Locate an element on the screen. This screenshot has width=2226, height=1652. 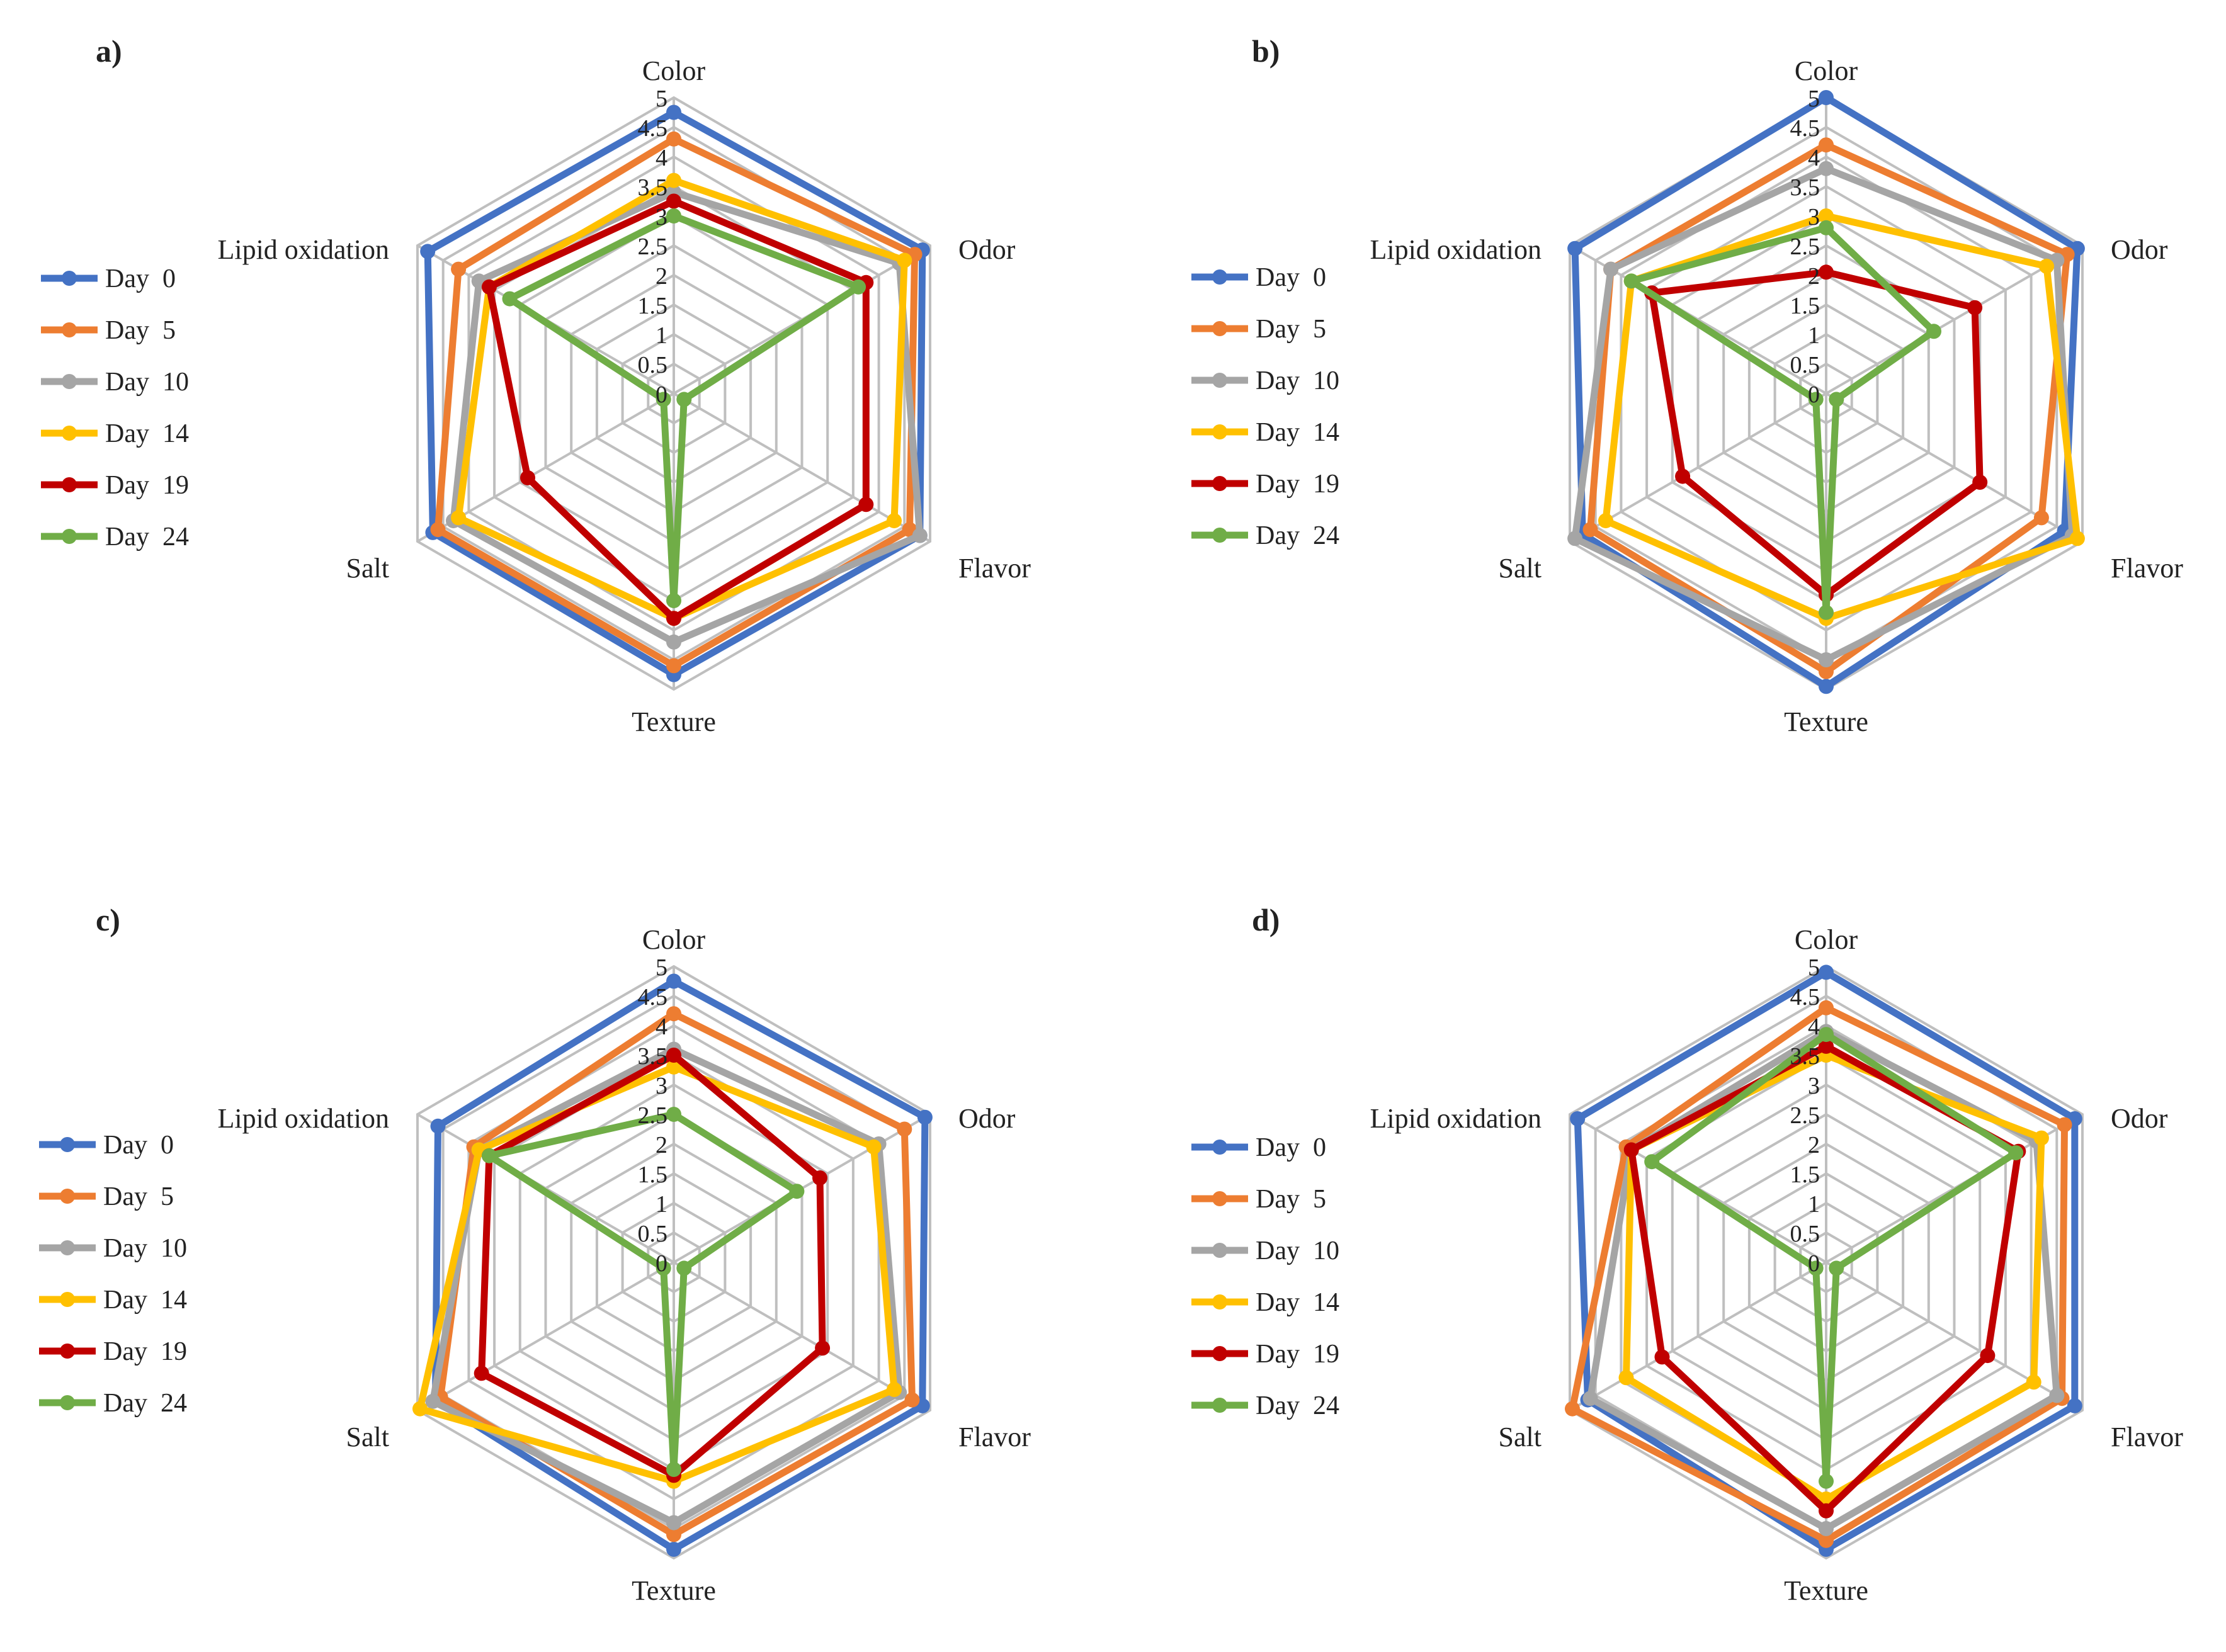
axis-label-texture: Texture is located at coordinates (674, 721).